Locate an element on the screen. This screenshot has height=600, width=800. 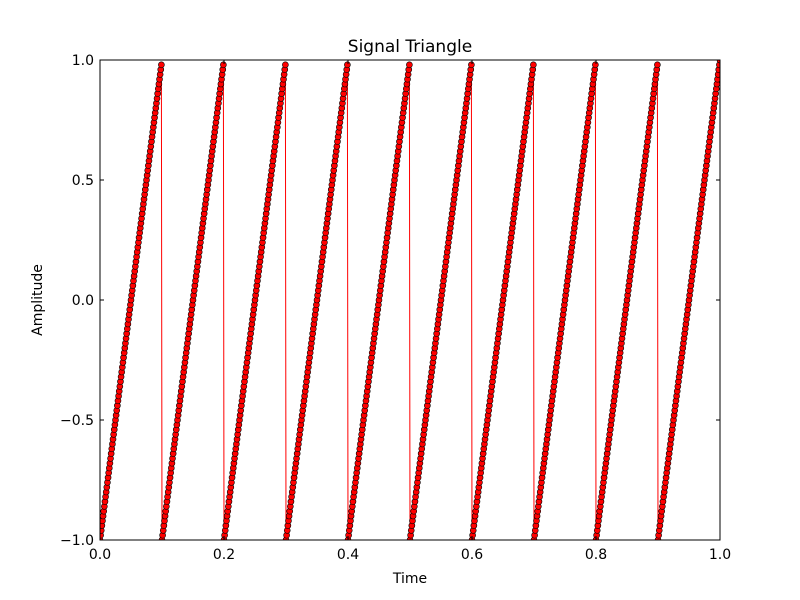
y-tick-label: −0.5 is located at coordinates (77, 421).